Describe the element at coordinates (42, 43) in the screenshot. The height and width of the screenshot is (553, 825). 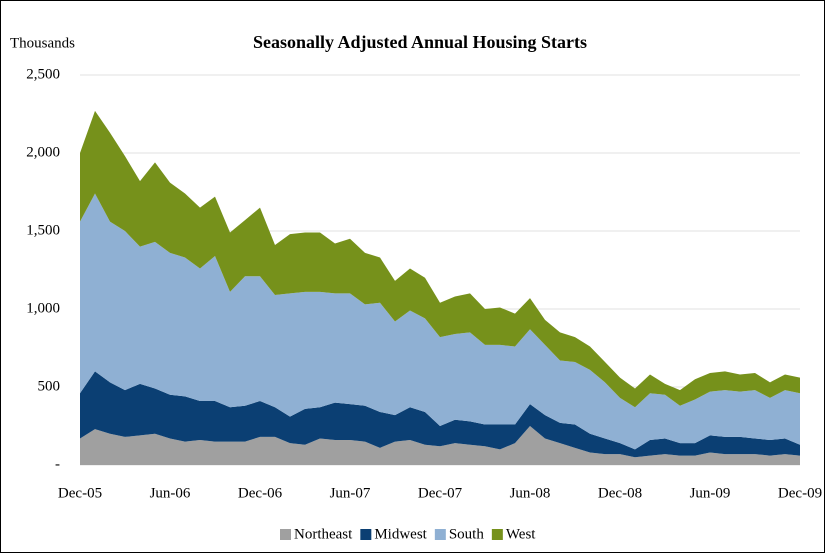
I see `y-axis-label: Thousands` at that location.